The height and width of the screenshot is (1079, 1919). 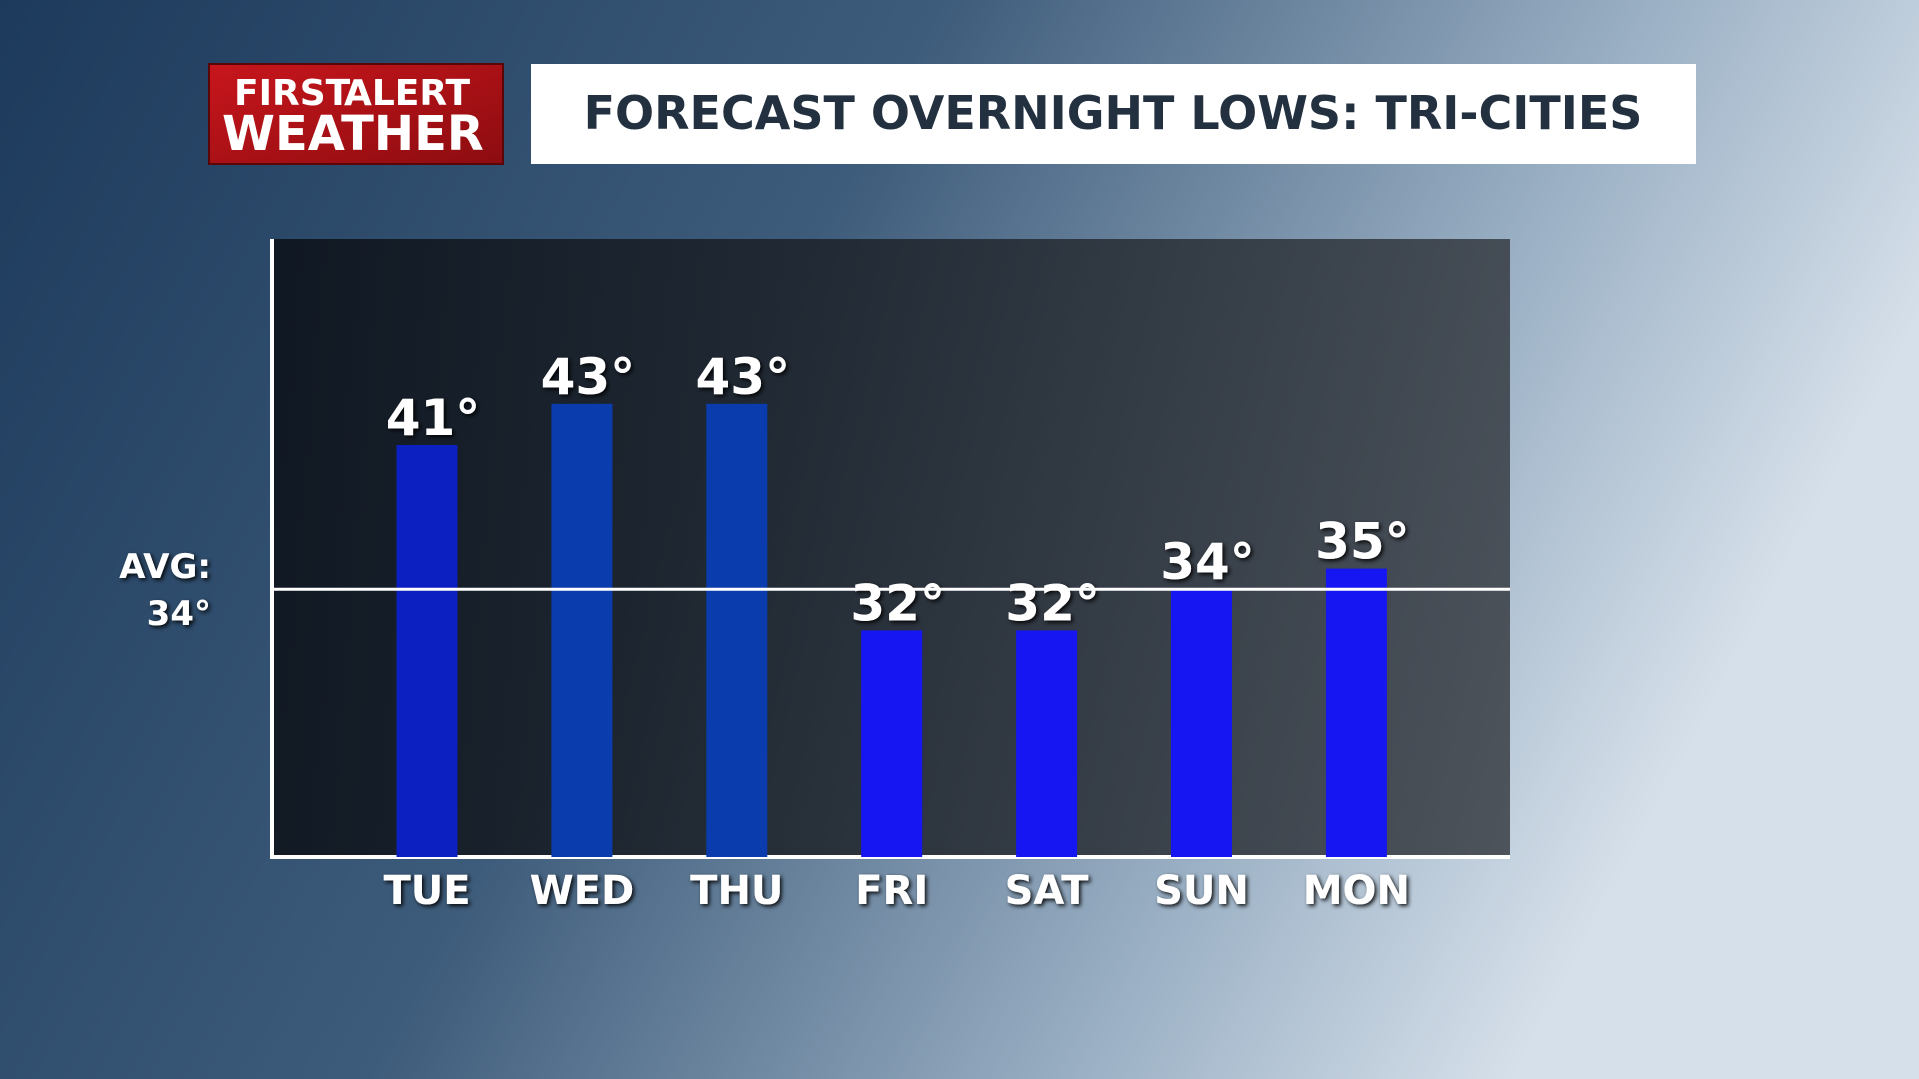 What do you see at coordinates (1362, 542) in the screenshot?
I see `value-label: 35°` at bounding box center [1362, 542].